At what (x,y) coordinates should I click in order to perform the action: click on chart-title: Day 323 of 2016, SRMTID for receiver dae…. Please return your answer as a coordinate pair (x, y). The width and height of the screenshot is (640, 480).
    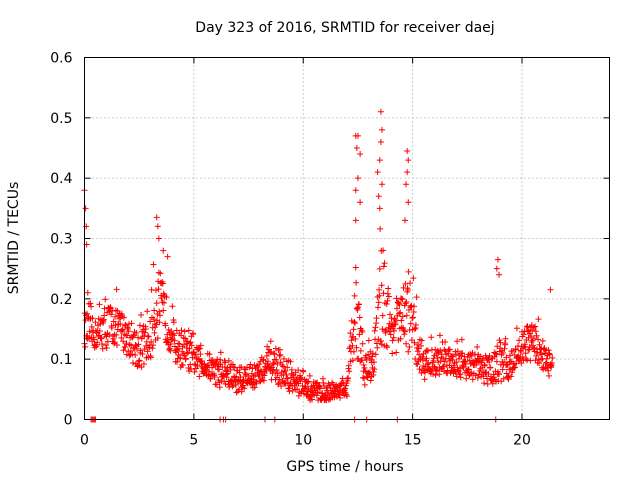
    Looking at the image, I should click on (344, 28).